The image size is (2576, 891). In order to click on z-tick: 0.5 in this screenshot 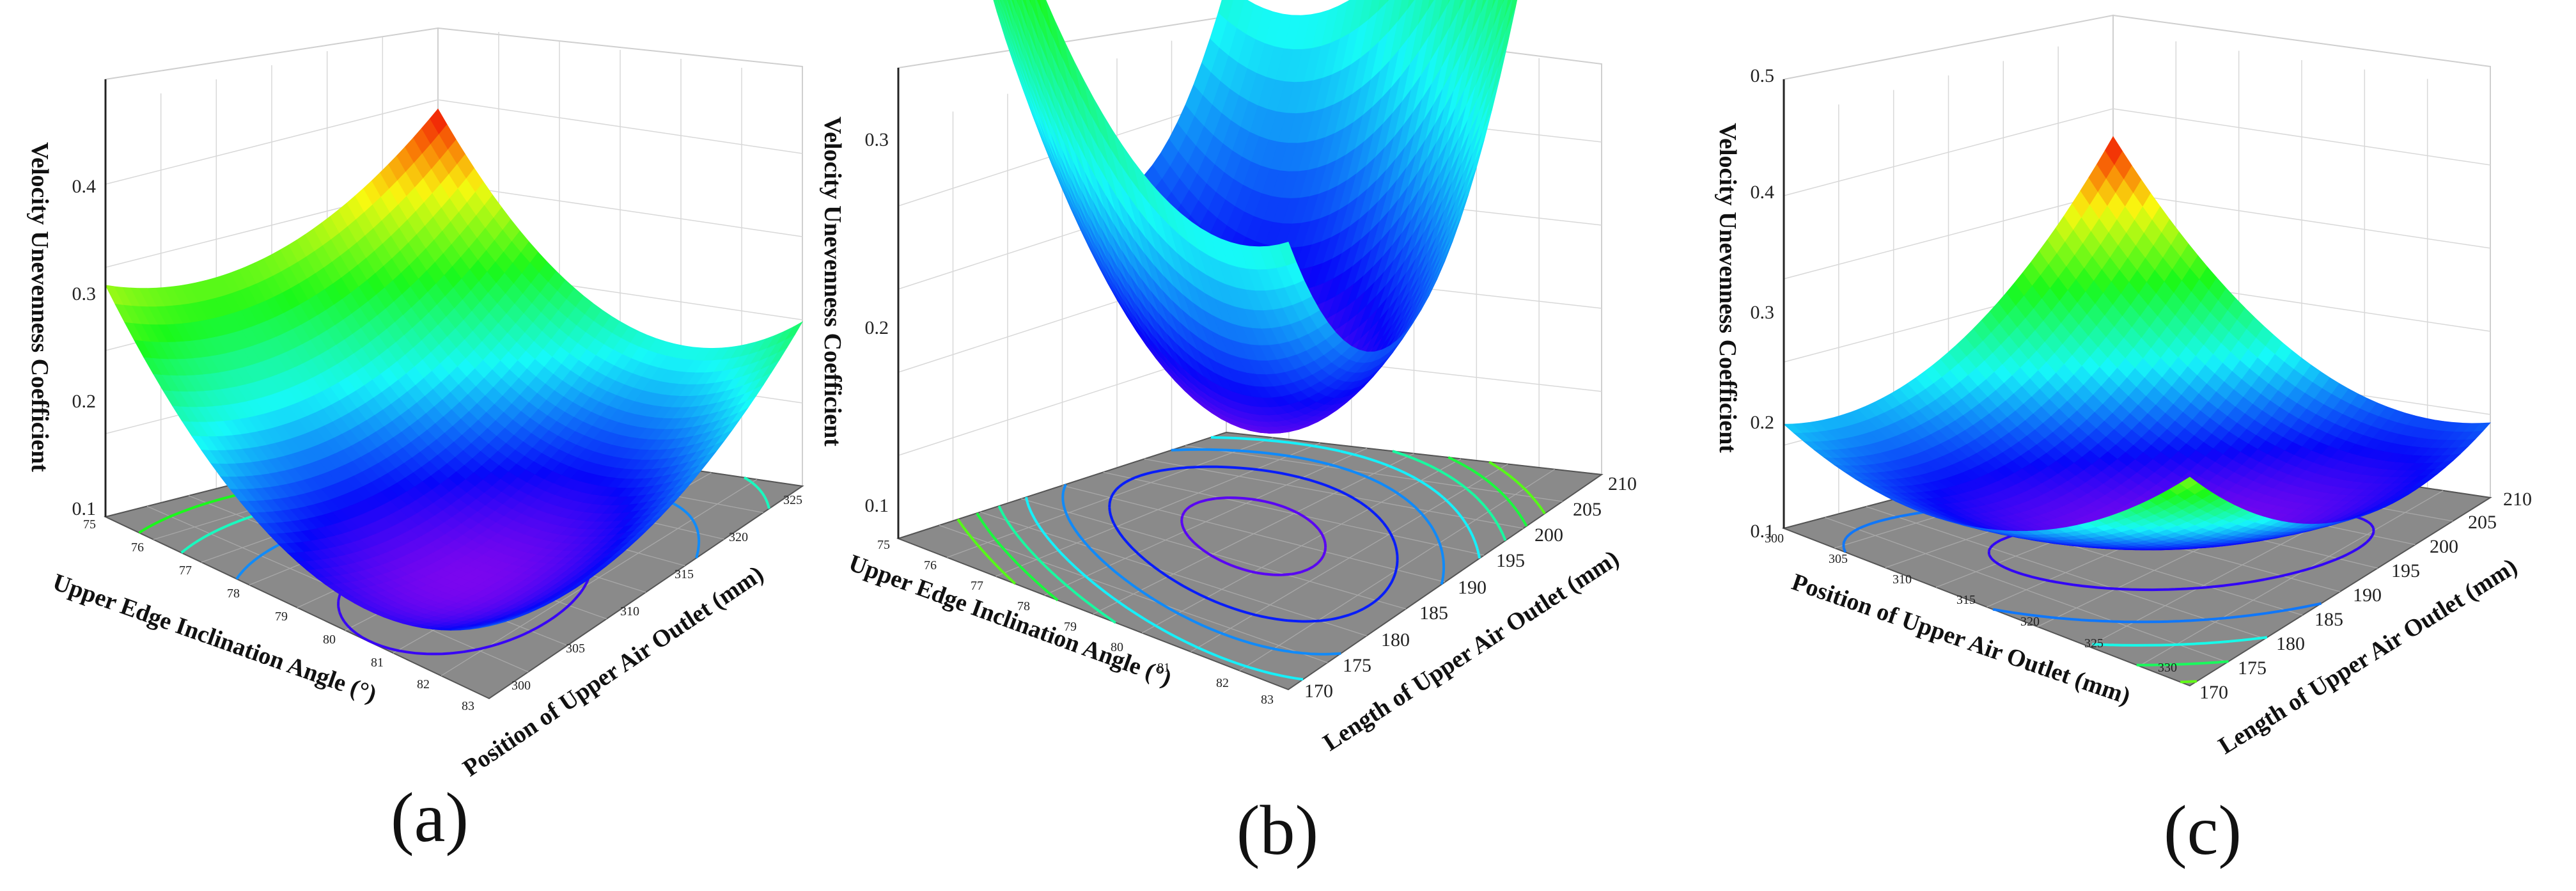, I will do `click(1763, 75)`.